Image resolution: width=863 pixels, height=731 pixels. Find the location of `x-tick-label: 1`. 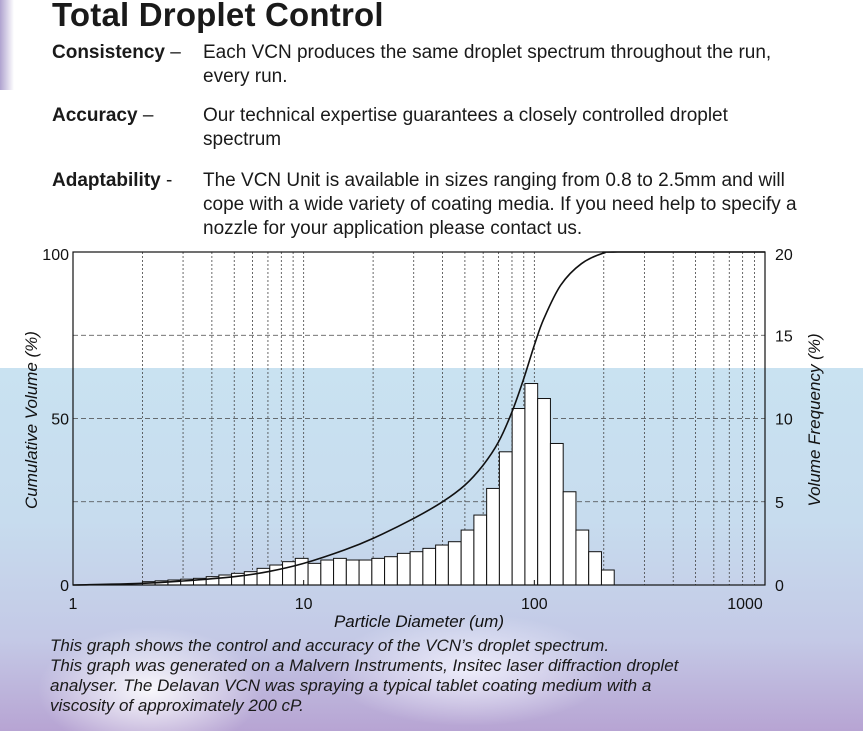

x-tick-label: 1 is located at coordinates (73, 604).